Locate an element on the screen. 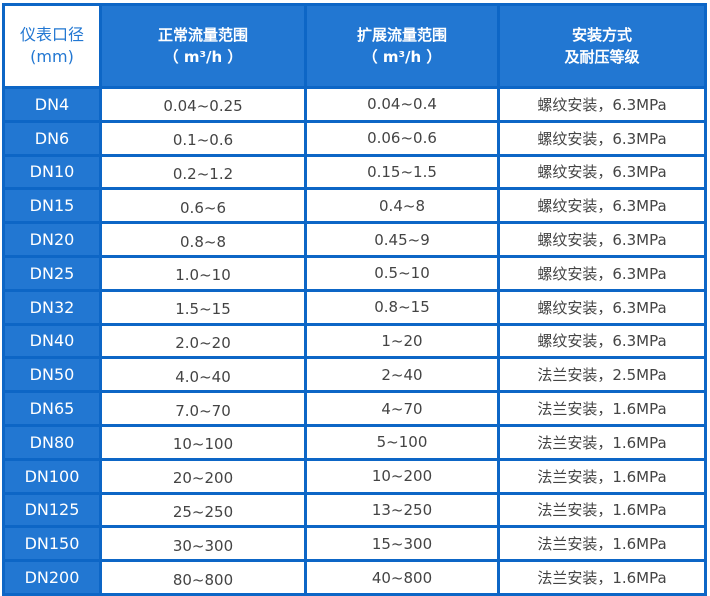  normal-flow-cell: 4.0~40 is located at coordinates (203, 375).